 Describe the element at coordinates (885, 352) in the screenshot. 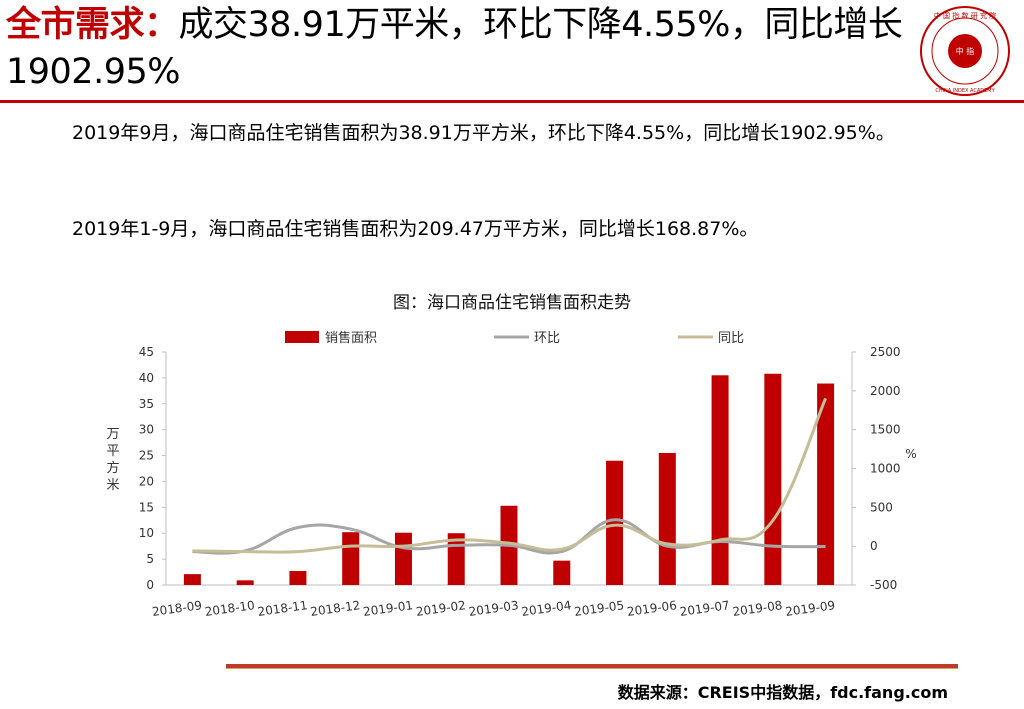

I see `y-right-tick-label: 2500` at that location.